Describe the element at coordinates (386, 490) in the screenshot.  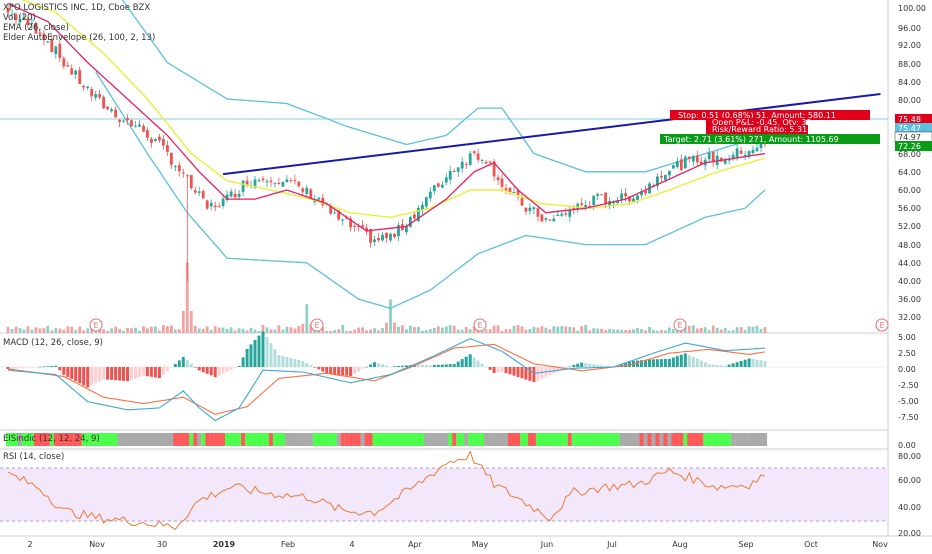
I see `rsi-pane` at that location.